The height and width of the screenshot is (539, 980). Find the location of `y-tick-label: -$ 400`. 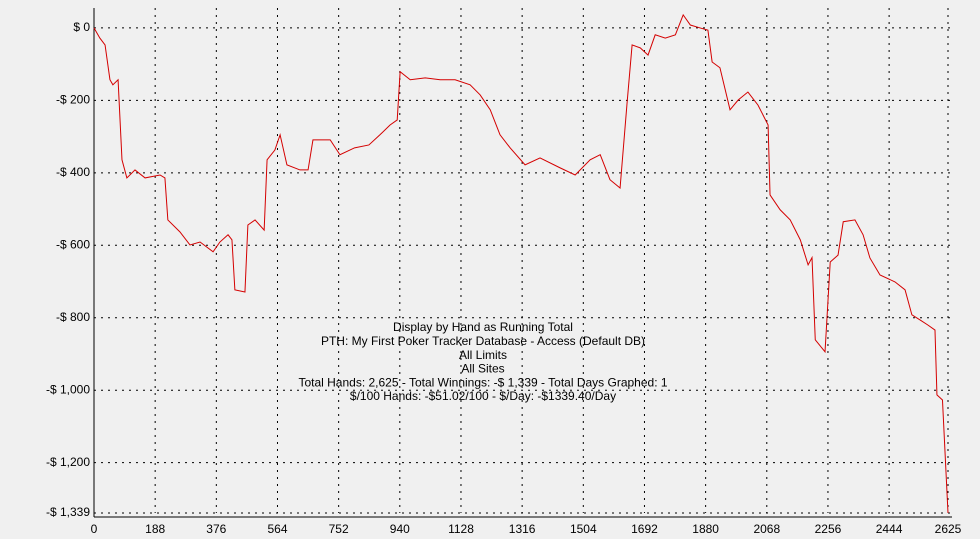

y-tick-label: -$ 400 is located at coordinates (73, 172).